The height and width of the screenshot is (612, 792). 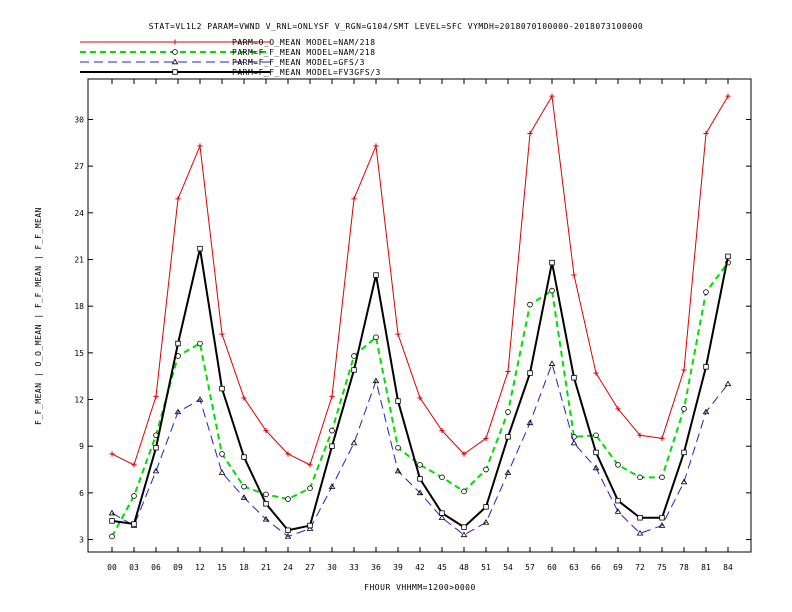 What do you see at coordinates (728, 567) in the screenshot?
I see `x-tick-label: 84` at bounding box center [728, 567].